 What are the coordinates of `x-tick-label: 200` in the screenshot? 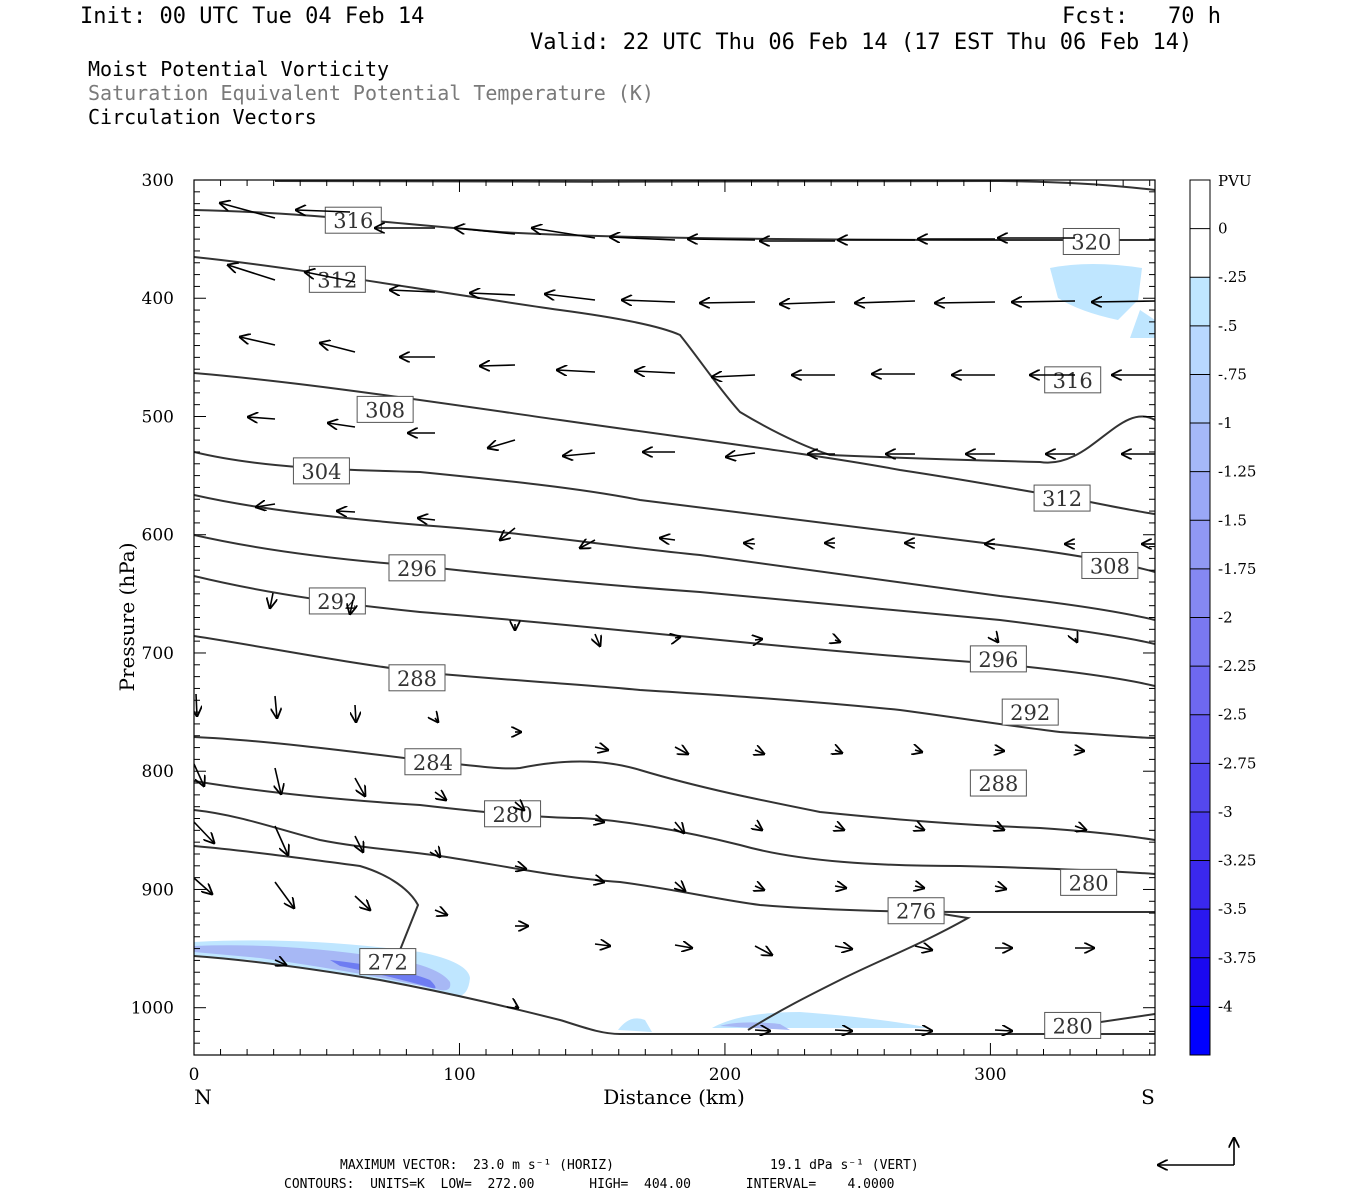 It's located at (725, 1075).